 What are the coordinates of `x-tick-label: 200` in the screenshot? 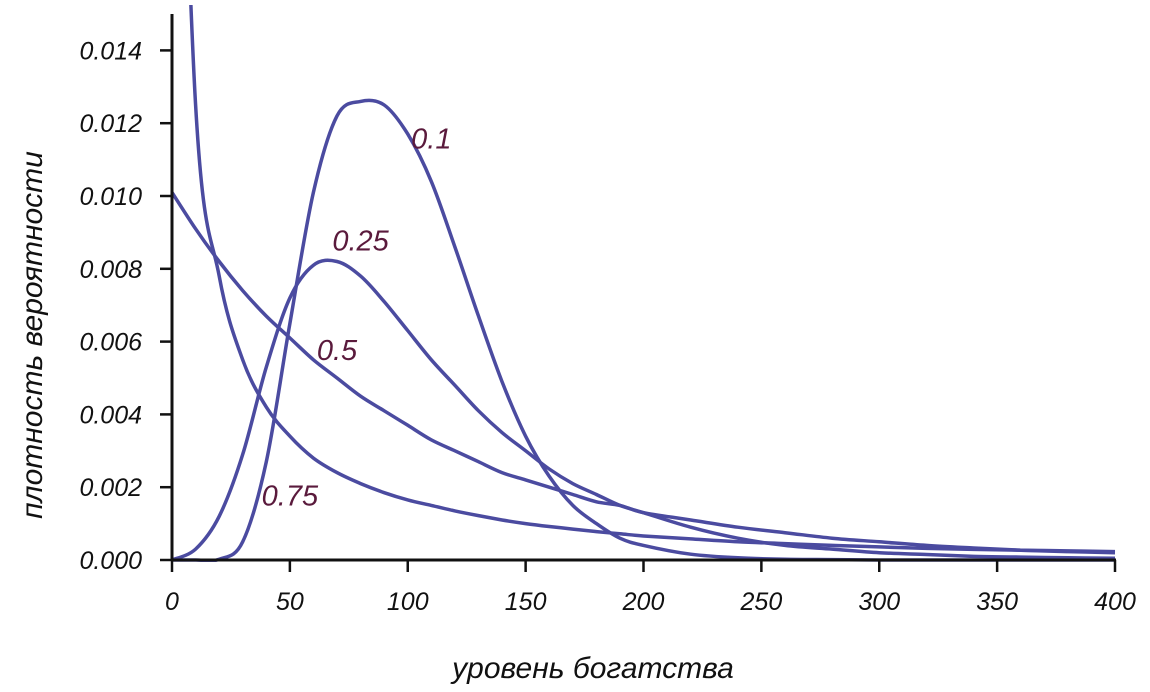 It's located at (643, 602).